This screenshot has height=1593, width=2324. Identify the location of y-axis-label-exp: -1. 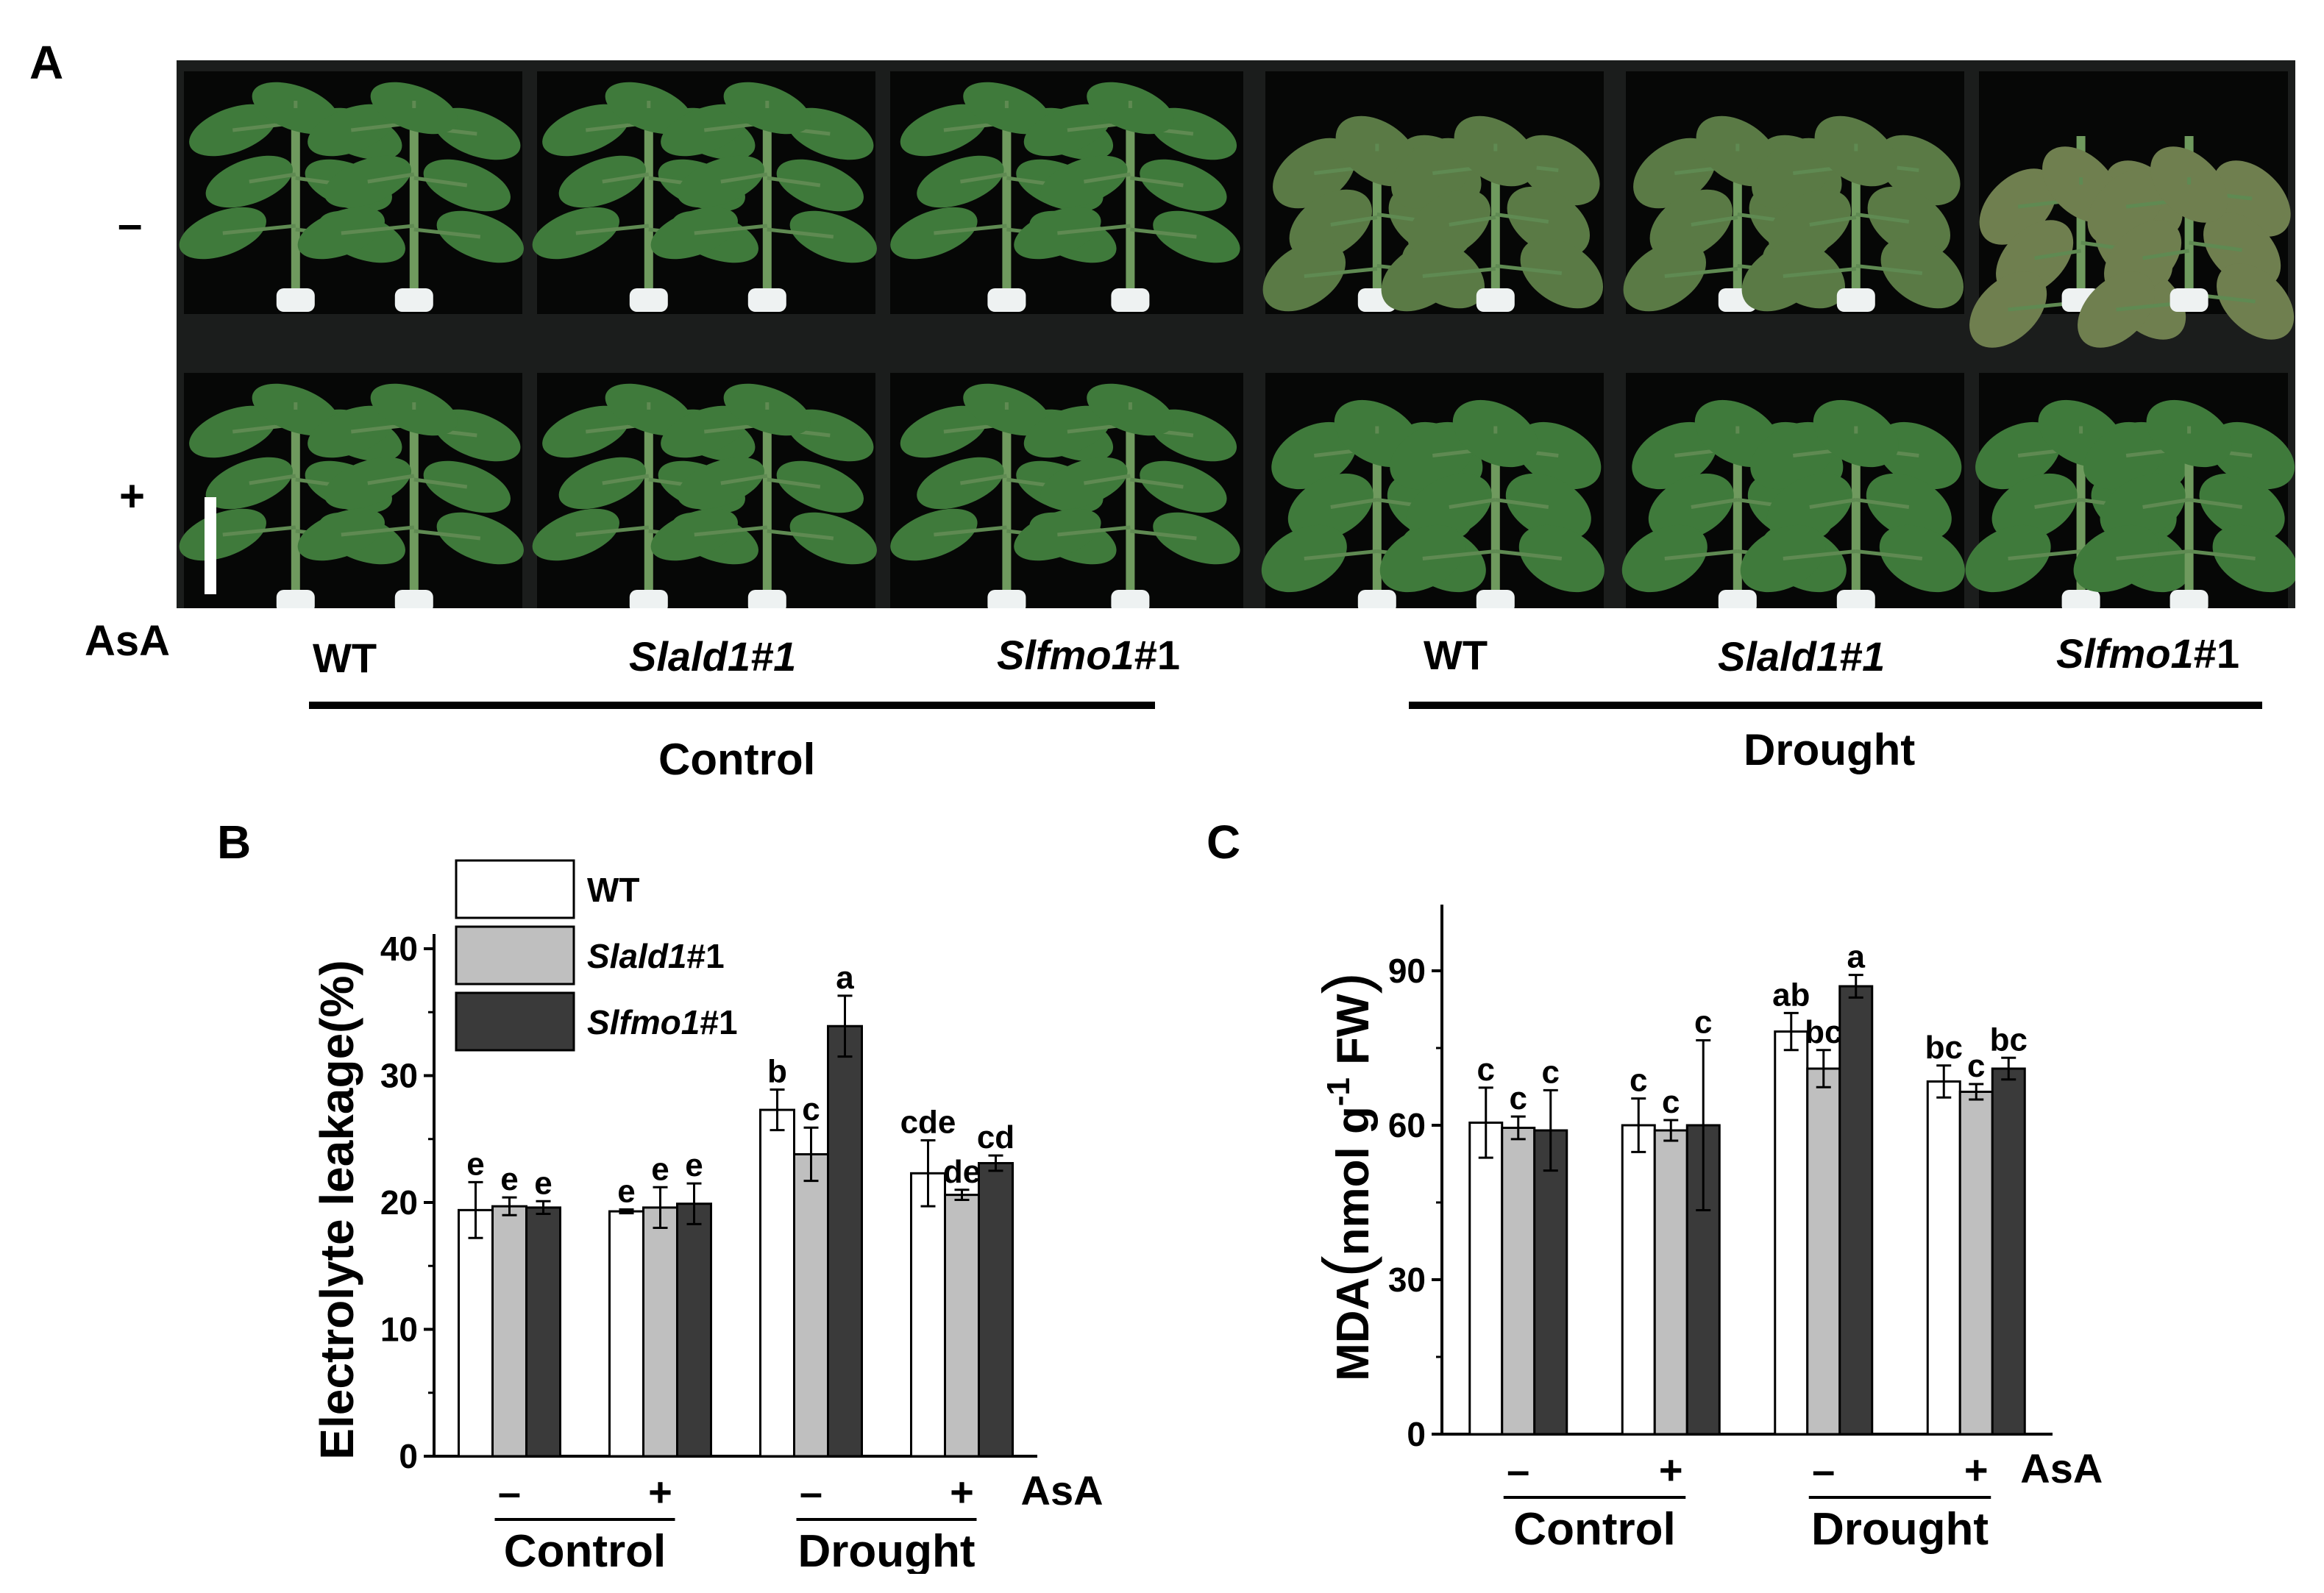
(1339, 1091).